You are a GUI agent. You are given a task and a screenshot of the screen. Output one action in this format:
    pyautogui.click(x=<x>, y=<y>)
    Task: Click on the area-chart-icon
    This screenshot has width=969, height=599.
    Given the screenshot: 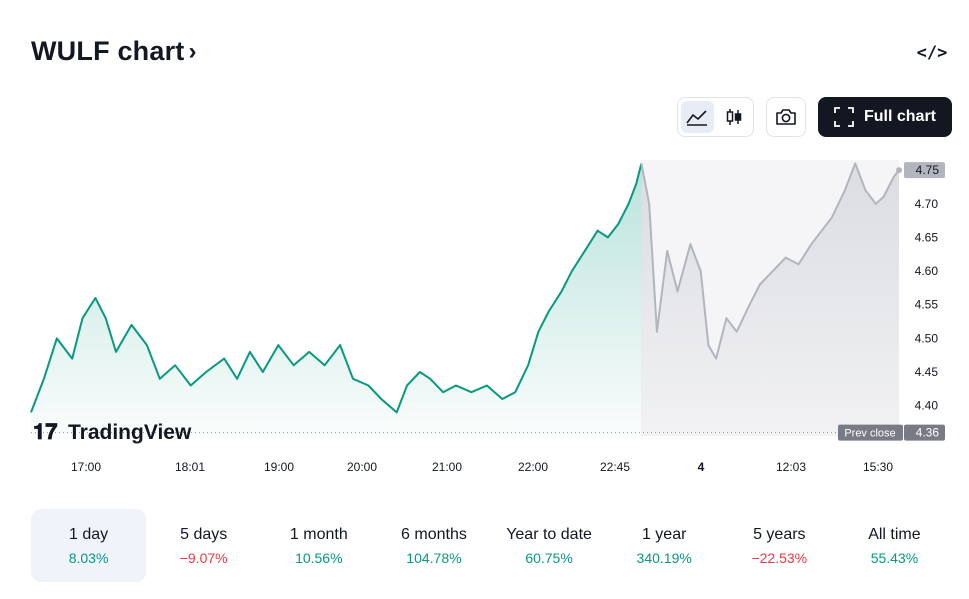 What is the action you would take?
    pyautogui.click(x=697, y=118)
    